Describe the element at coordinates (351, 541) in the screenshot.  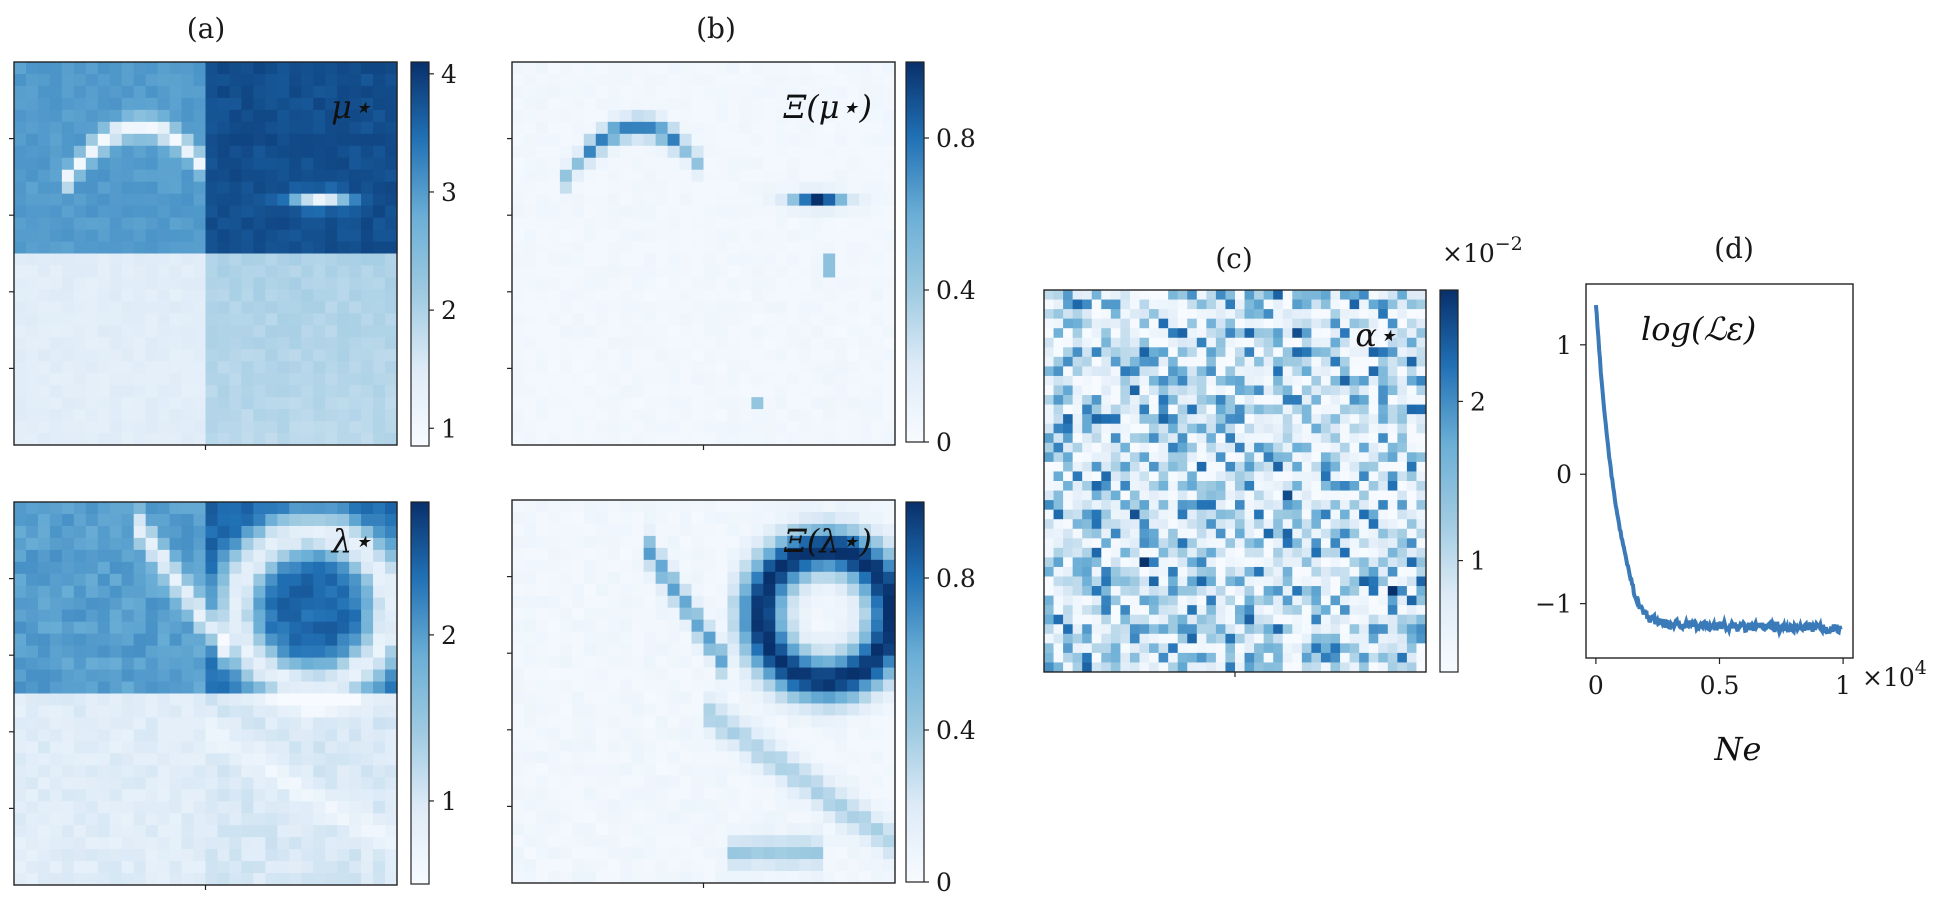
I see `annotation-lambda: λ⋆` at that location.